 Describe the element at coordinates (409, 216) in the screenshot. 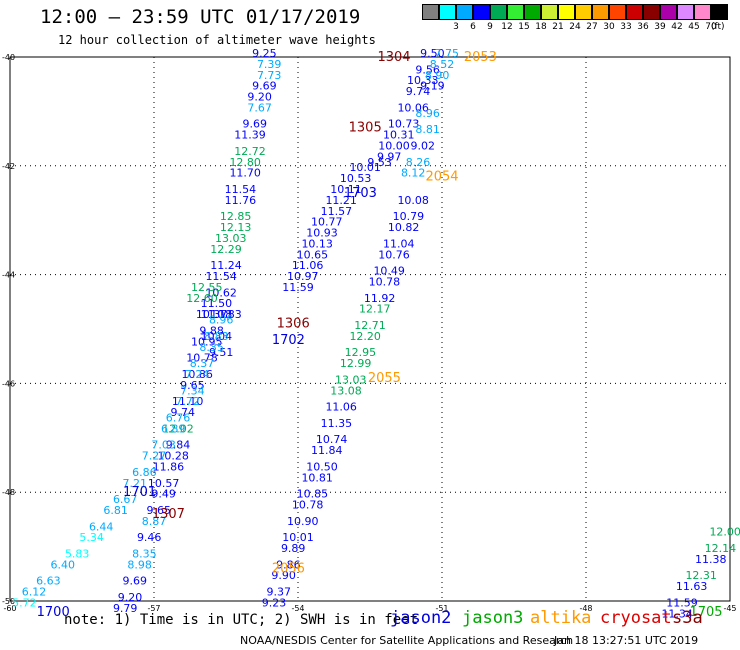

I see `wave-height-point: 10.79` at that location.